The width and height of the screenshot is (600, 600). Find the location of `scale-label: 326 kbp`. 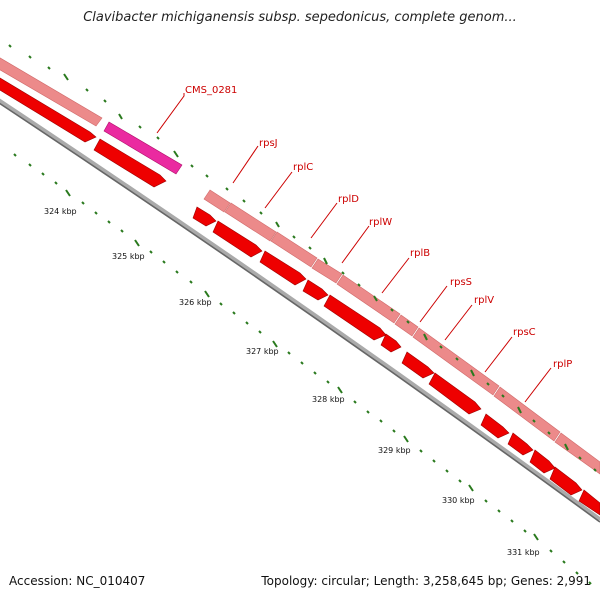

scale-label: 326 kbp is located at coordinates (195, 302).